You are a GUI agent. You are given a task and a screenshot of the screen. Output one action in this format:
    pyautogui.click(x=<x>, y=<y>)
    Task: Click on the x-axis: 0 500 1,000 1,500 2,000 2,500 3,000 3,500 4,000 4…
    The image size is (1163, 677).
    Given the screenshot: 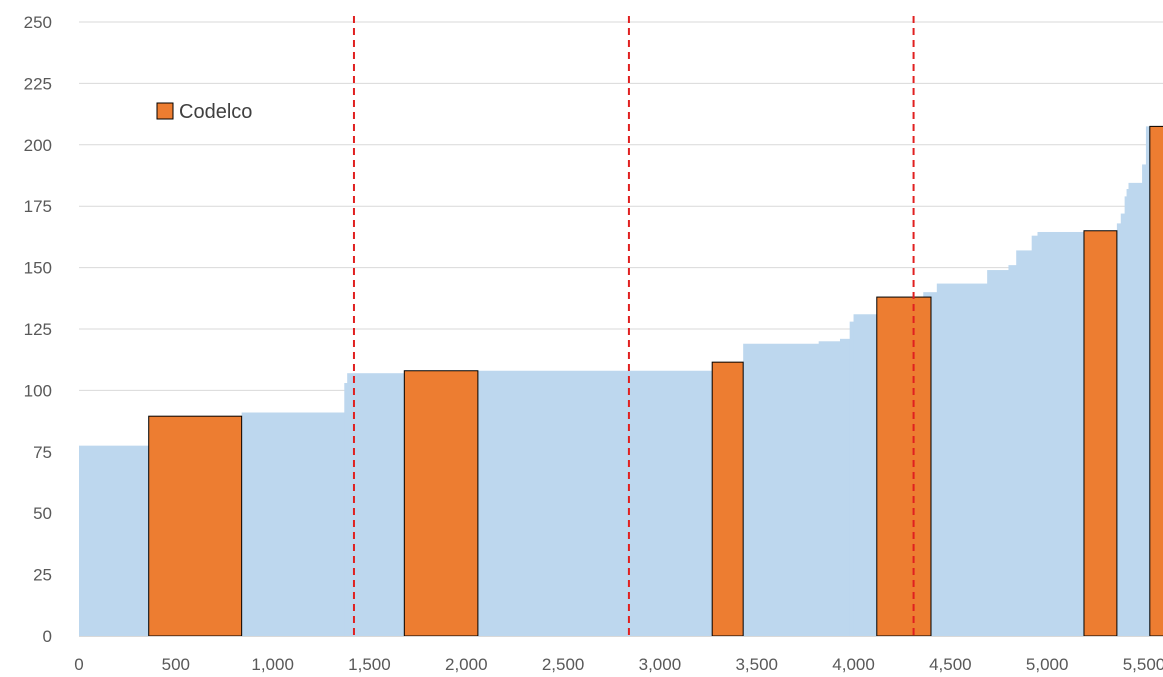 What is the action you would take?
    pyautogui.click(x=618, y=655)
    